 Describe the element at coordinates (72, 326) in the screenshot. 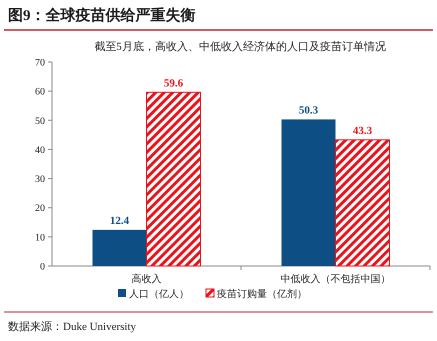

I see `source-note: 数据来源：Duke University` at that location.